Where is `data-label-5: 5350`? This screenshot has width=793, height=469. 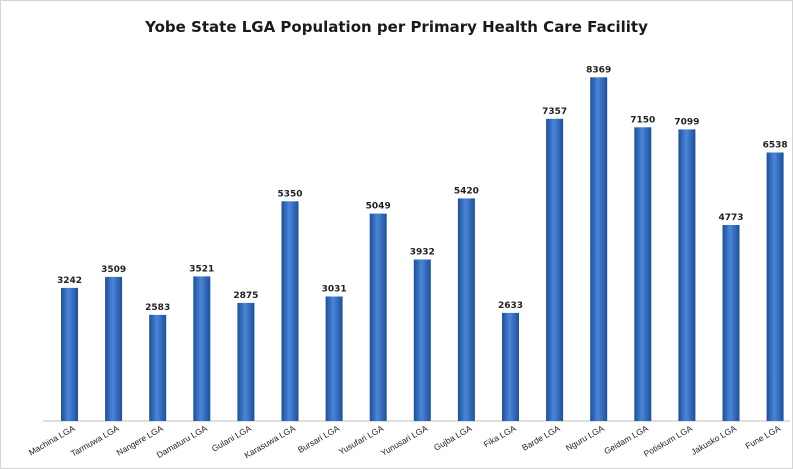
data-label-5: 5350 is located at coordinates (289, 194).